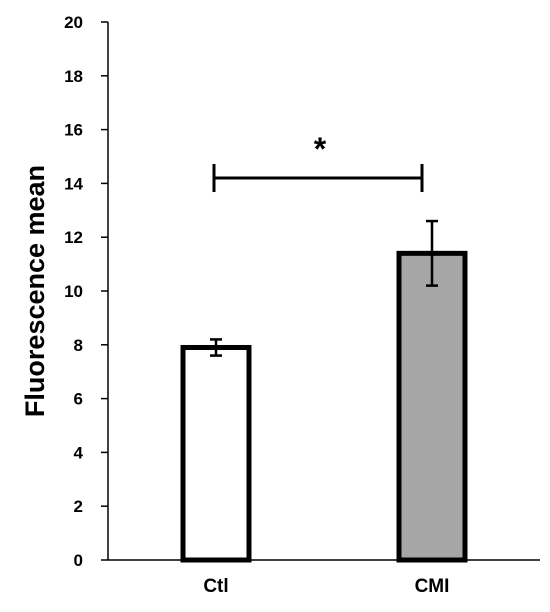 The width and height of the screenshot is (550, 612). What do you see at coordinates (78, 345) in the screenshot?
I see `y-tick-label: 8` at bounding box center [78, 345].